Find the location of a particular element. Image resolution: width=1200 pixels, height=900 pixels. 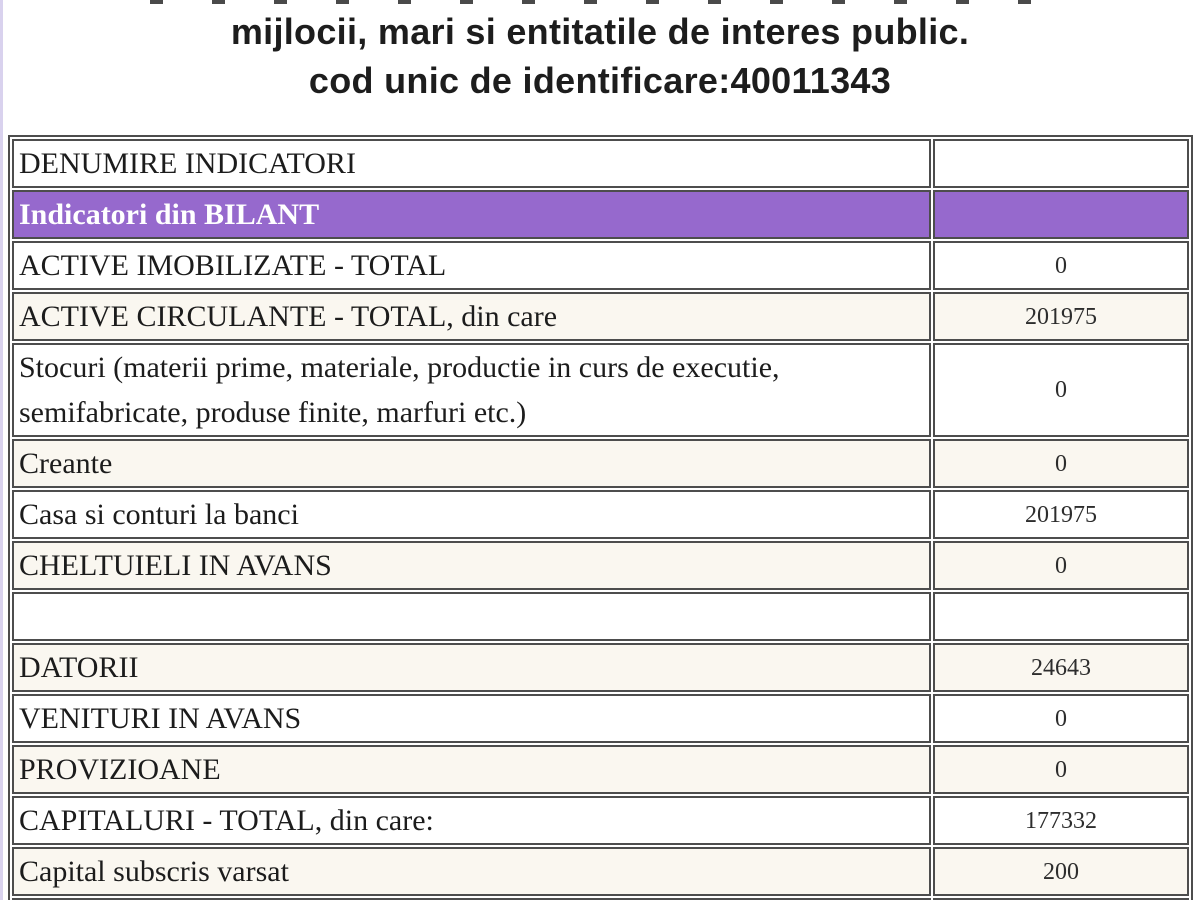

column-header-denumire: DENUMIRE INDICATORI is located at coordinates (471, 163).